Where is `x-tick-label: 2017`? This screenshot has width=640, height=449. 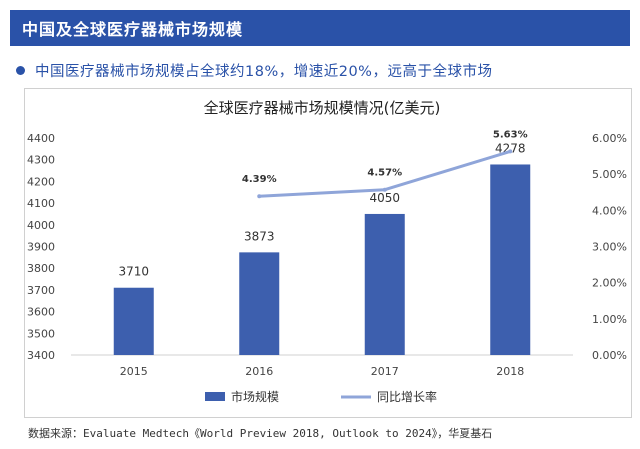
x-tick-label: 2017 is located at coordinates (385, 371).